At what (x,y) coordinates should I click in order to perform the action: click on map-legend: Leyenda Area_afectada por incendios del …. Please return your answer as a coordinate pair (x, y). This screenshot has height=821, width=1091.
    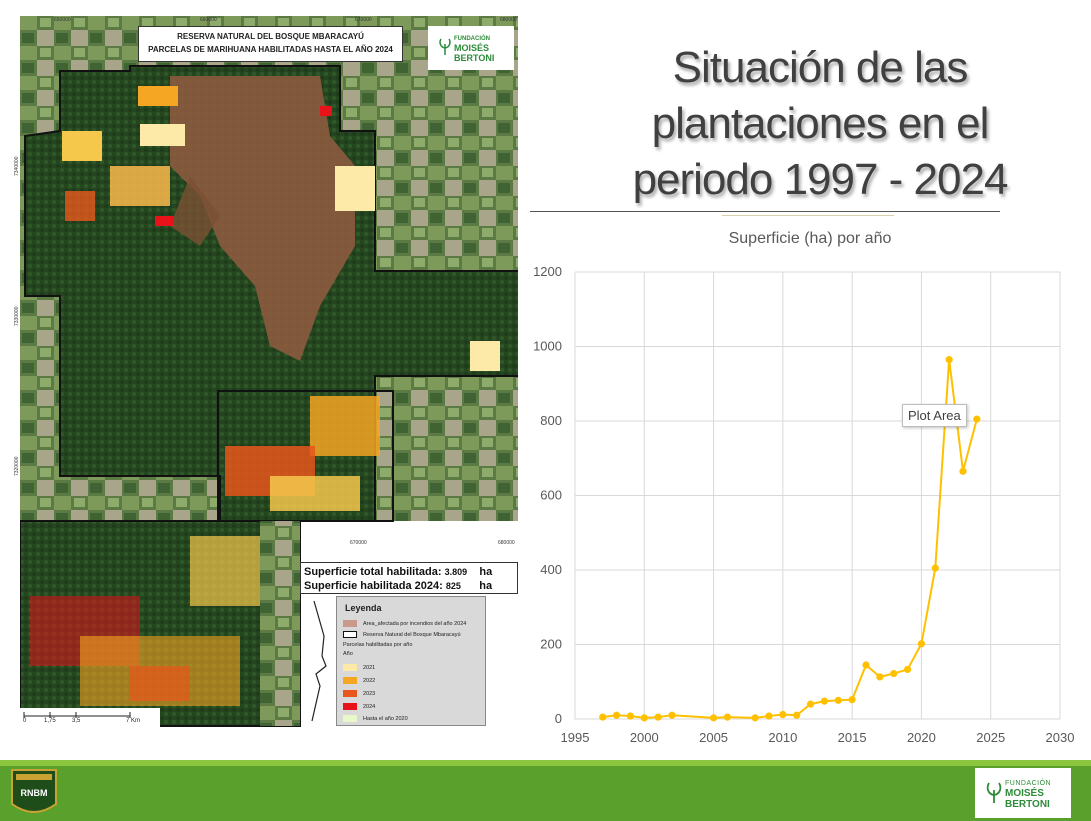
    Looking at the image, I should click on (411, 661).